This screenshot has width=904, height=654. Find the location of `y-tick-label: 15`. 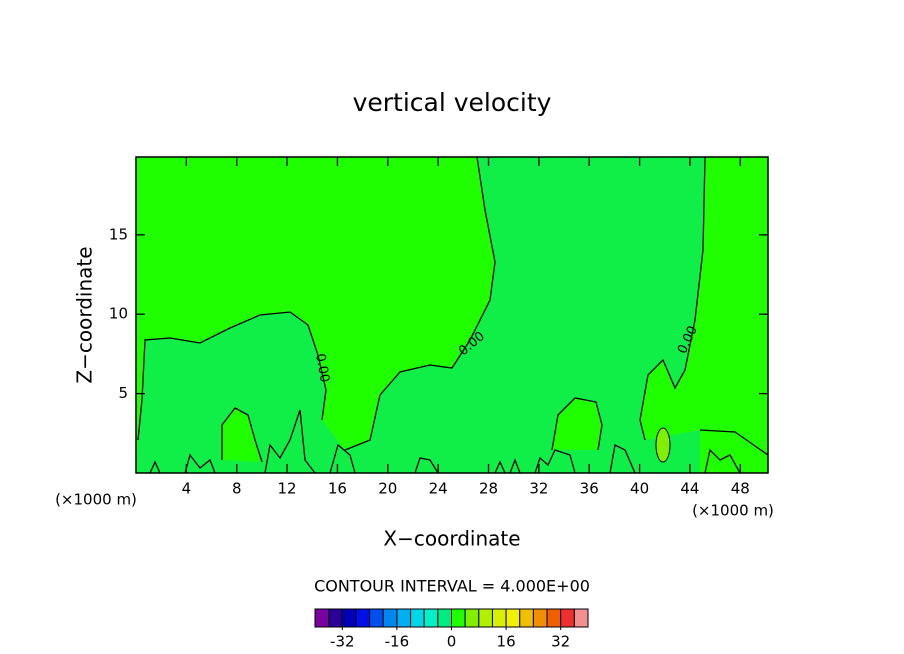

y-tick-label: 15 is located at coordinates (118, 234).